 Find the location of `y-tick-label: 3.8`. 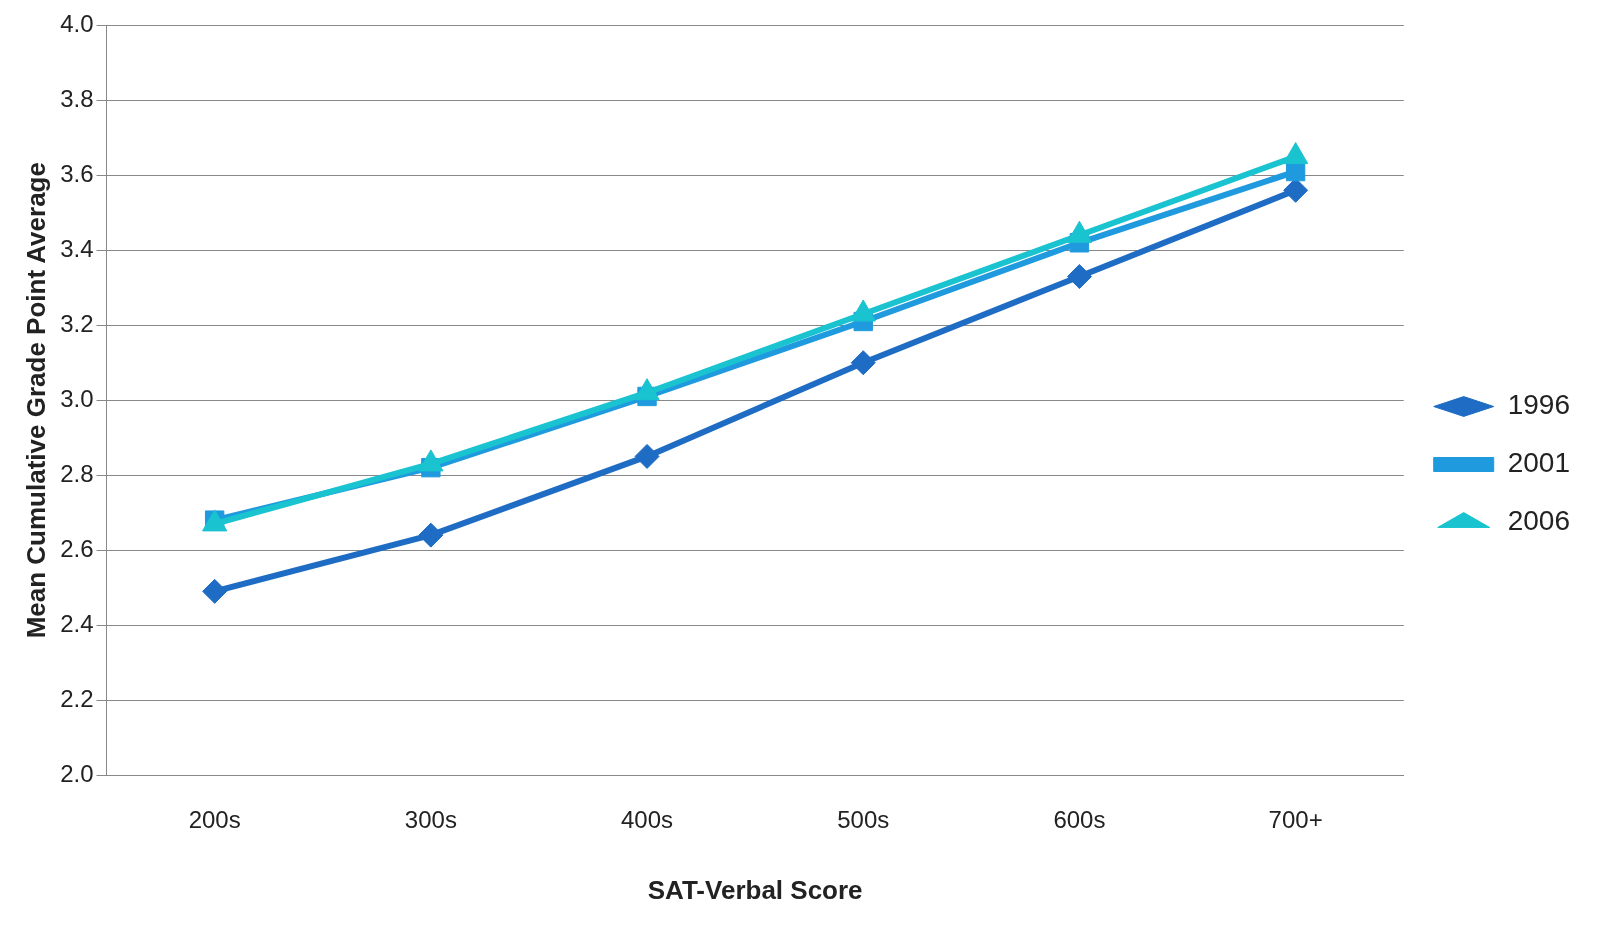

y-tick-label: 3.8 is located at coordinates (77, 98).